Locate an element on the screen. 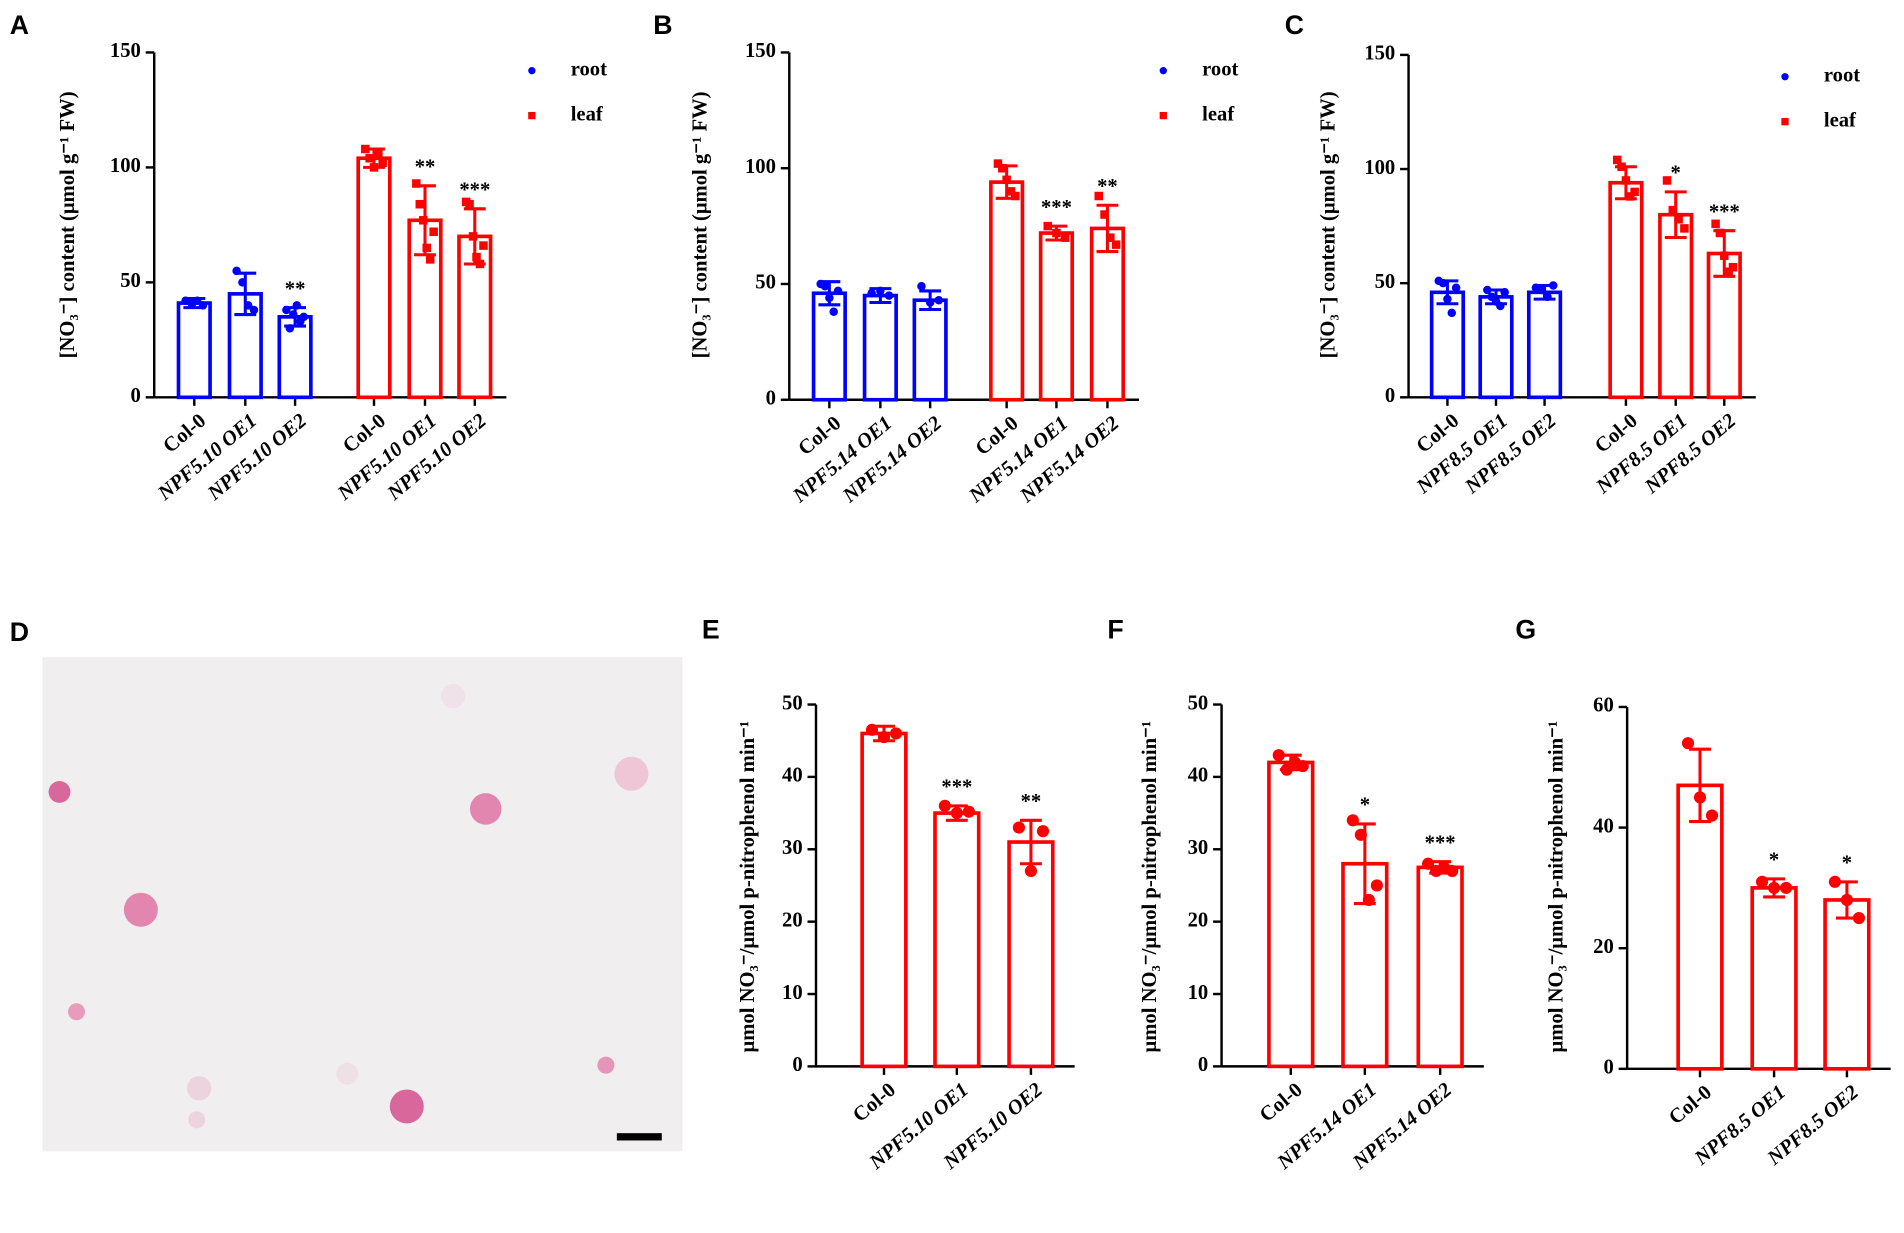  panel-label: G is located at coordinates (1525, 630).